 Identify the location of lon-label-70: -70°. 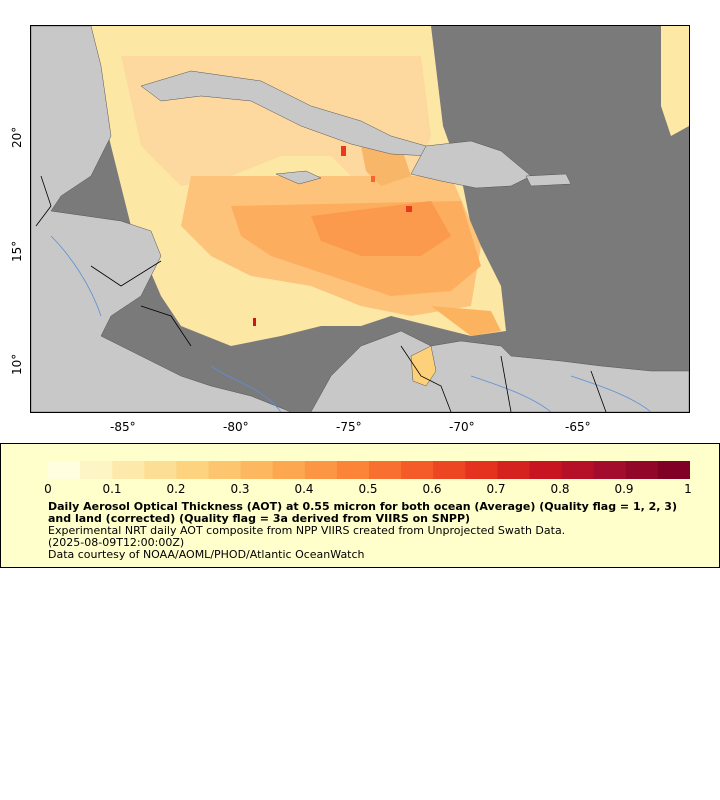
(462, 427).